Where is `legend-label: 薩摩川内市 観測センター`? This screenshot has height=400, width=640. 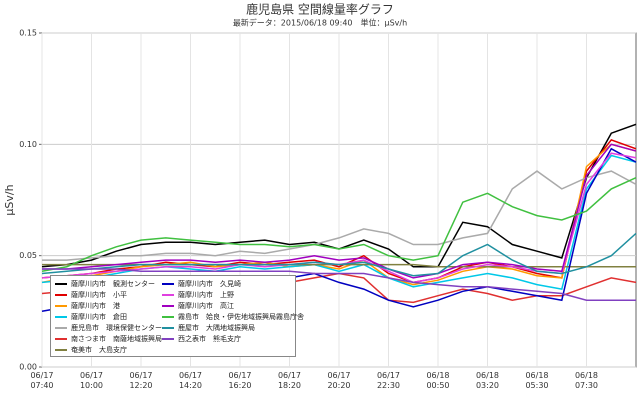 legend-label: 薩摩川内市 観測センター is located at coordinates (113, 283).